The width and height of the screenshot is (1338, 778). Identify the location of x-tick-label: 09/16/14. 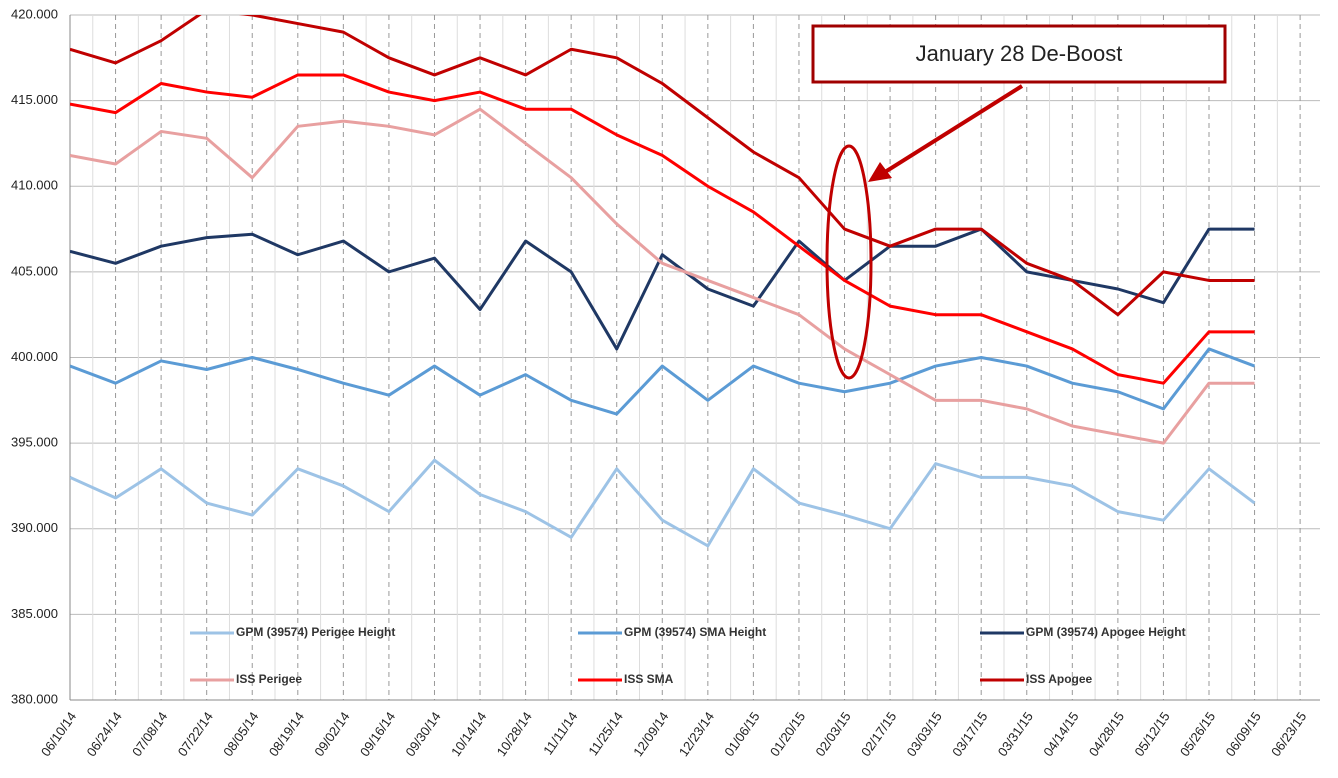
(377, 734).